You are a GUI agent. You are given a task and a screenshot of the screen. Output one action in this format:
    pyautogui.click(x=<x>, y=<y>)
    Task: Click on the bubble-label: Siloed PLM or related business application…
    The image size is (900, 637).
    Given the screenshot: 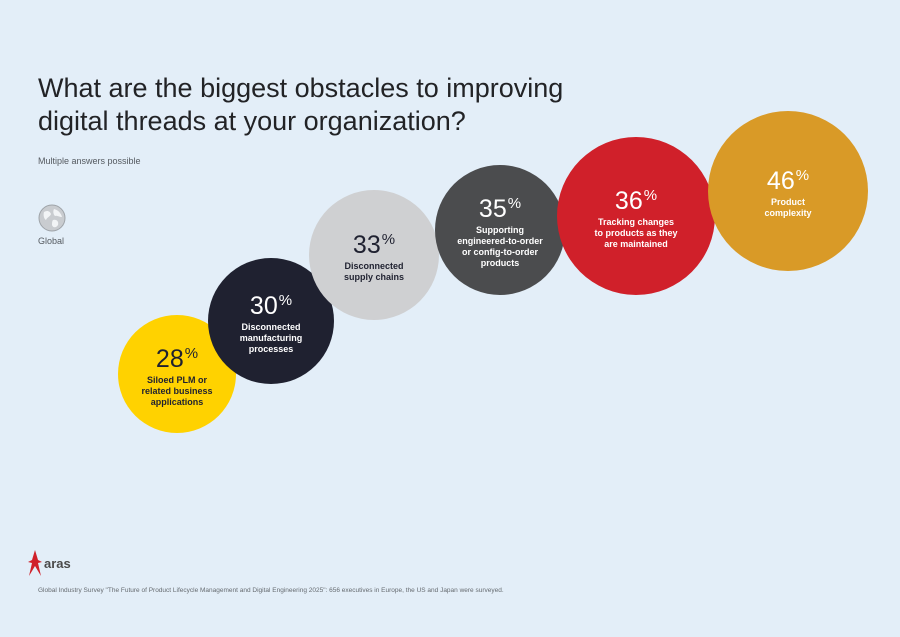 What is the action you would take?
    pyautogui.click(x=176, y=391)
    